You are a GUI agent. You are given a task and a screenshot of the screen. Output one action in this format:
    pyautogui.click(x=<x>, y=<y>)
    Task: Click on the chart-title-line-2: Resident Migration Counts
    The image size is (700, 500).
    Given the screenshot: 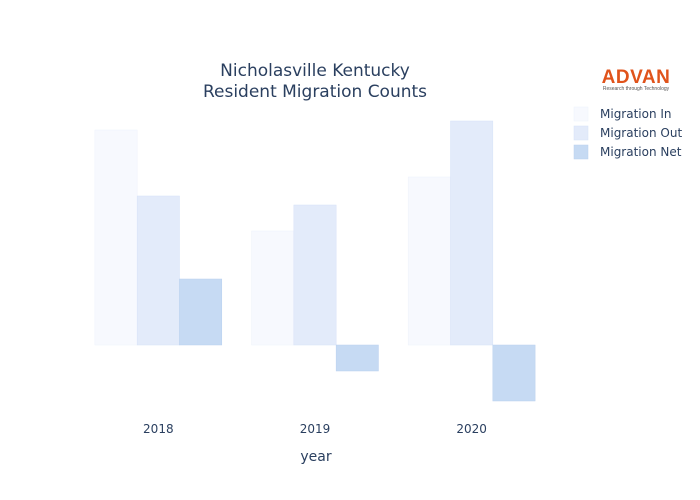 What is the action you would take?
    pyautogui.click(x=315, y=92)
    